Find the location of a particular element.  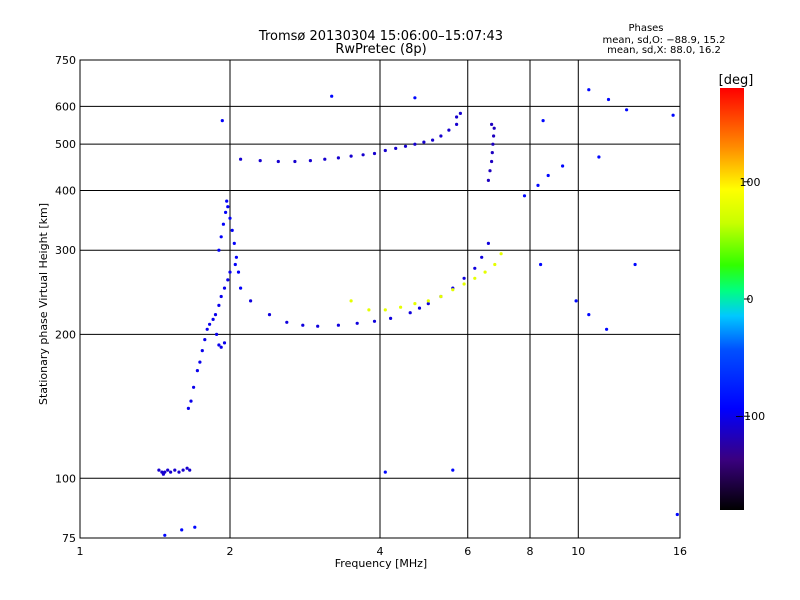

phases-heading: Phases is located at coordinates (645, 28).